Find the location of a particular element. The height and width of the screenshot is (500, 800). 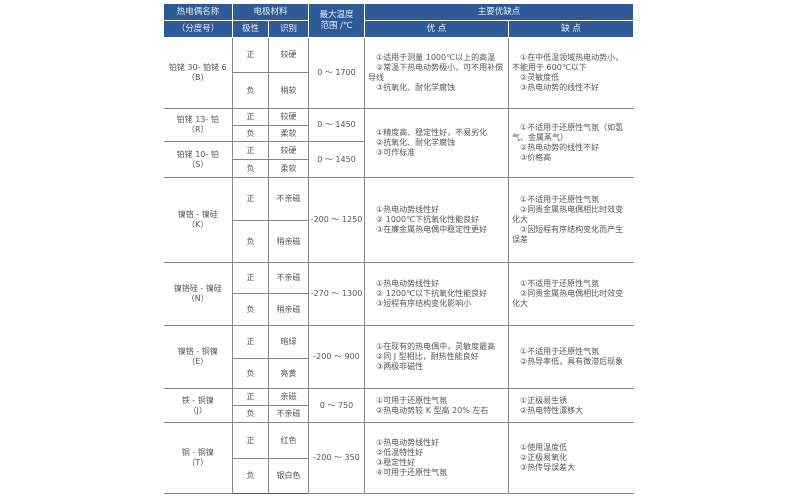

identify-negative: 稍亲磁 is located at coordinates (288, 309).